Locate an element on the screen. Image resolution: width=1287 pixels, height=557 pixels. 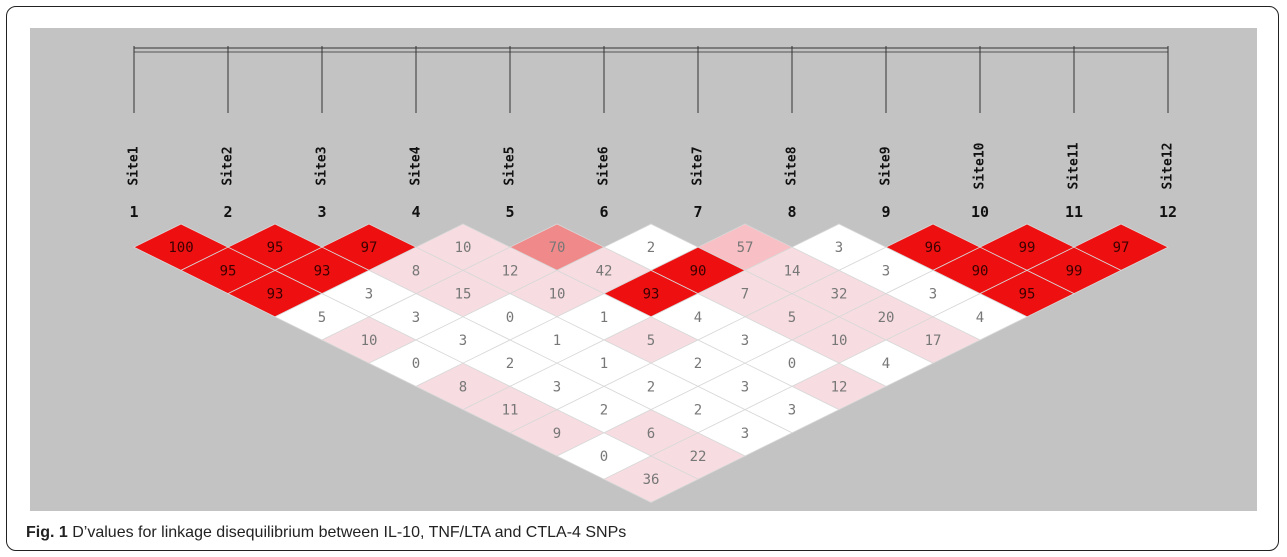
site-label: Site6 is located at coordinates (604, 165).